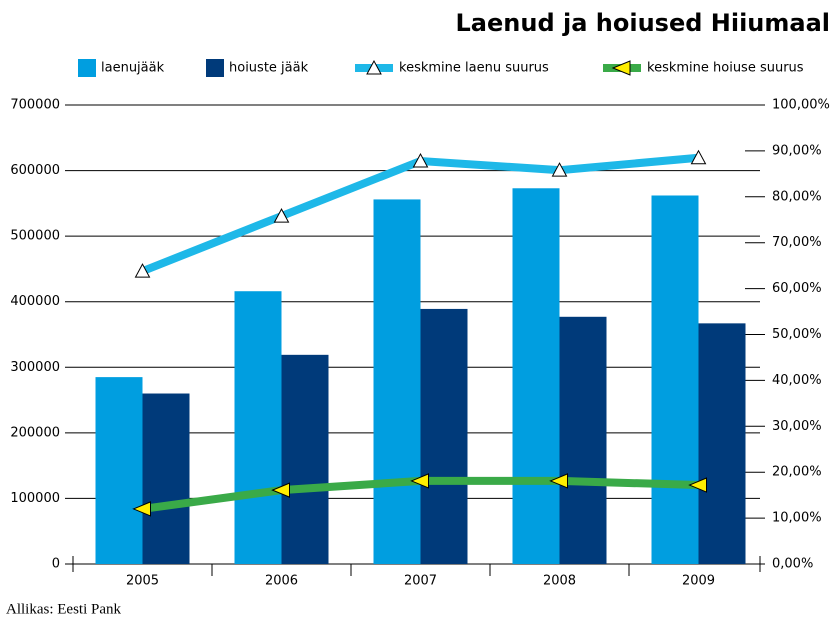 Image resolution: width=837 pixels, height=628 pixels. Describe the element at coordinates (269, 68) in the screenshot. I see `legend-label: hoiuste jääk` at that location.